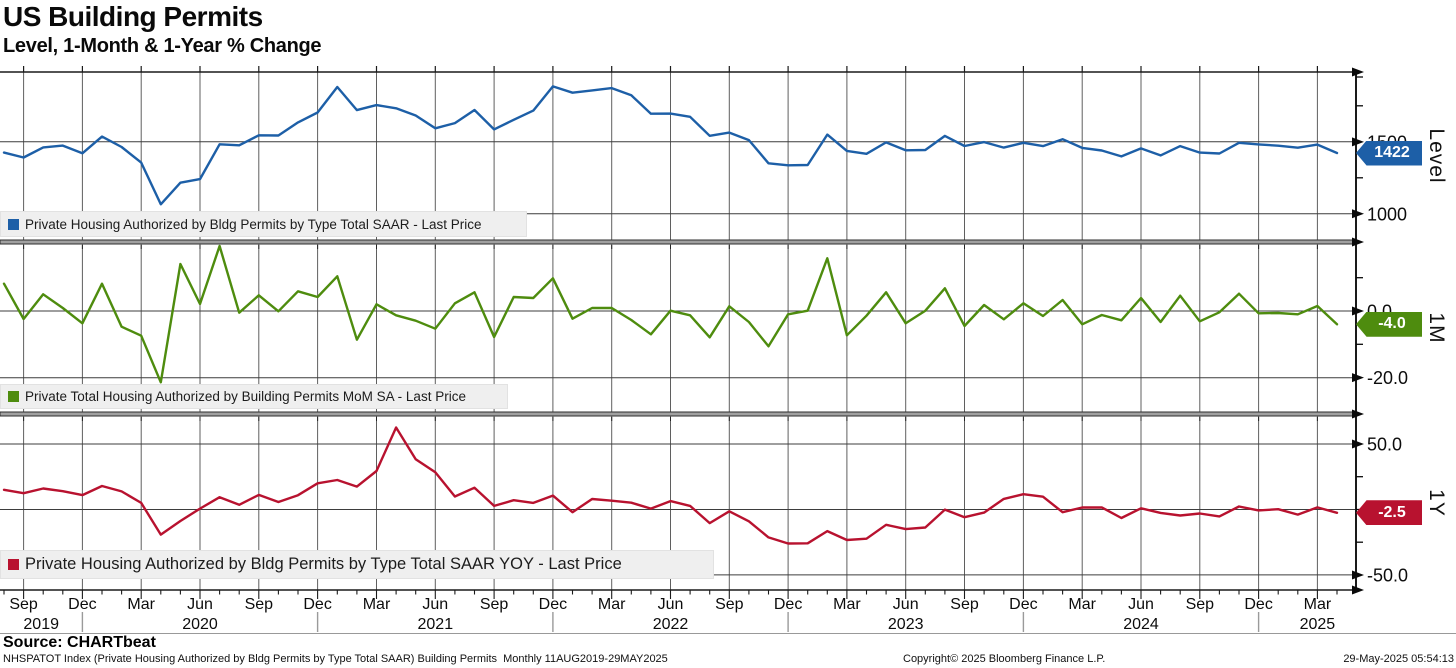  Describe the element at coordinates (133, 16) in the screenshot. I see `page-title: US Building Permits` at that location.